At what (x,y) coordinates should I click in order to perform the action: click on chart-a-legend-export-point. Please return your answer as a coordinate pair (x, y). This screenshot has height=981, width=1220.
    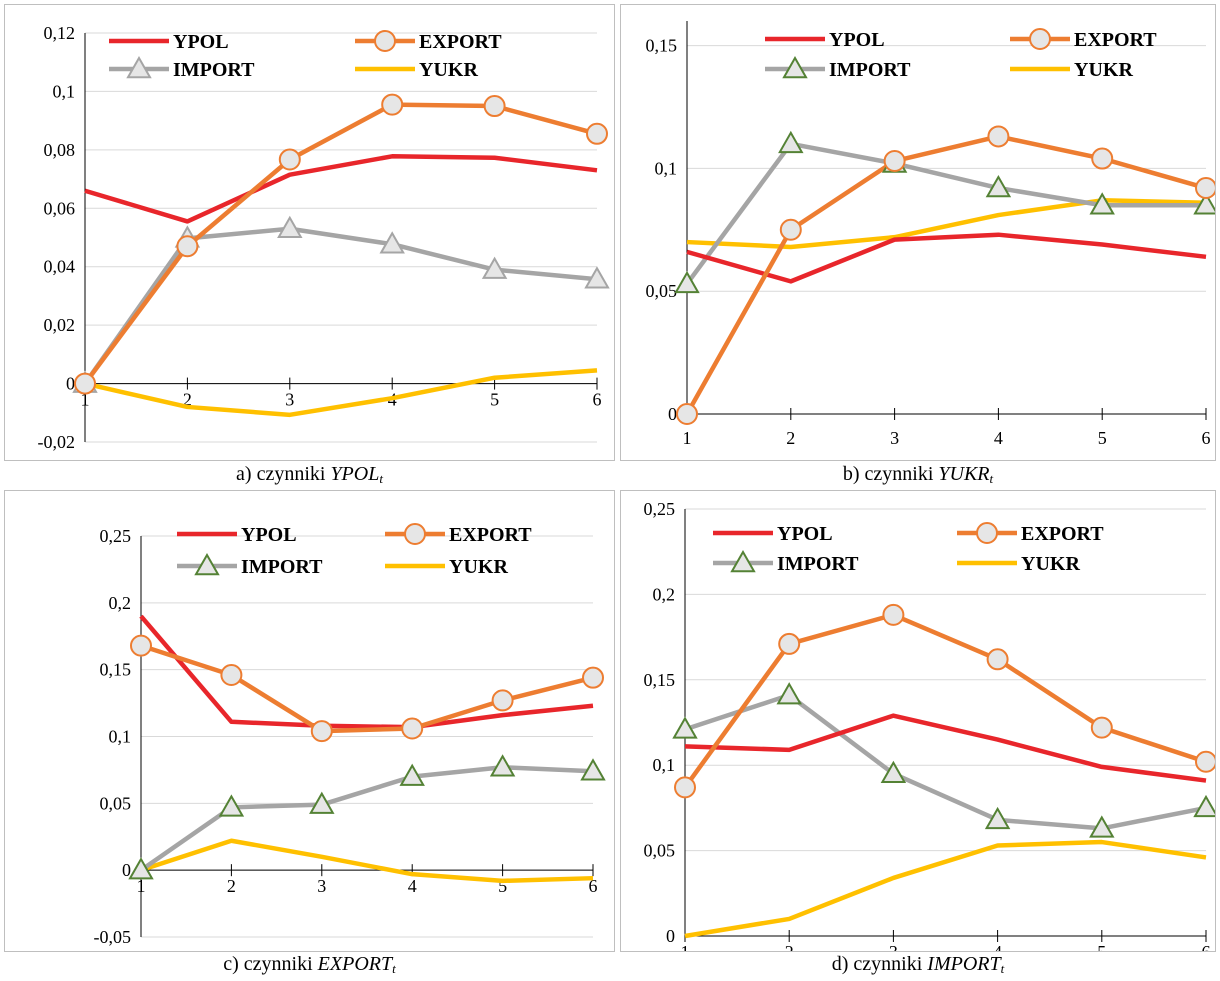
    Looking at the image, I should click on (385, 41).